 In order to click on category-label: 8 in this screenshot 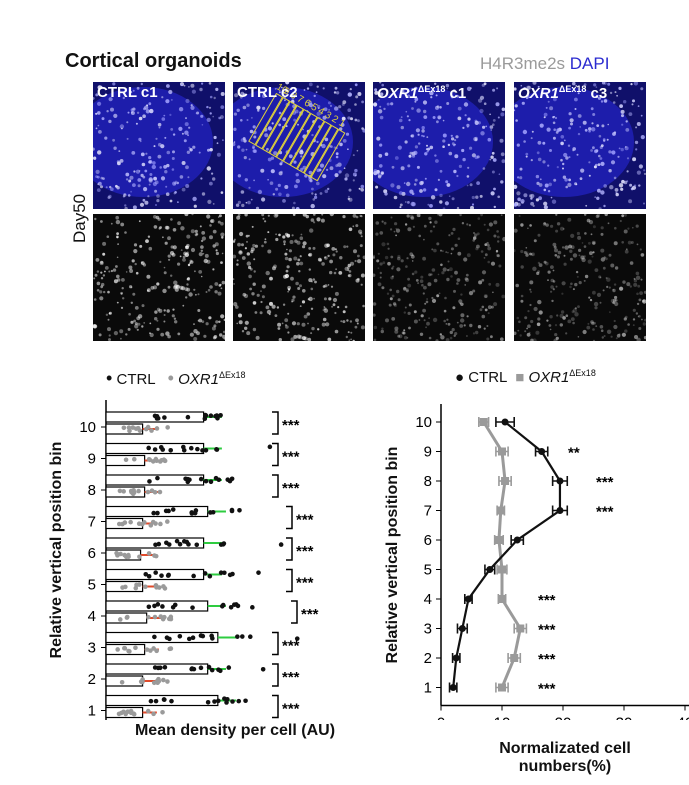, I will do `click(92, 490)`.